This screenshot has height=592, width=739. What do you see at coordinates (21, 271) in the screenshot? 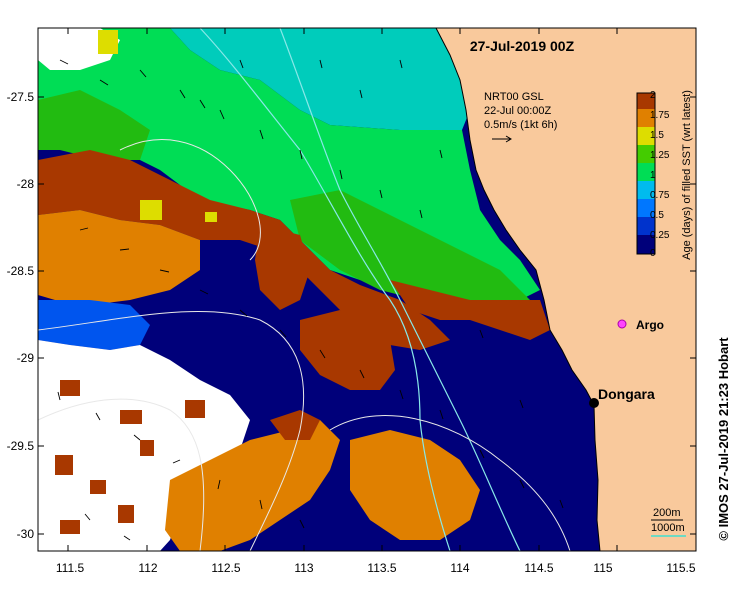
I see `y-tick-label: -28.5` at bounding box center [21, 271].